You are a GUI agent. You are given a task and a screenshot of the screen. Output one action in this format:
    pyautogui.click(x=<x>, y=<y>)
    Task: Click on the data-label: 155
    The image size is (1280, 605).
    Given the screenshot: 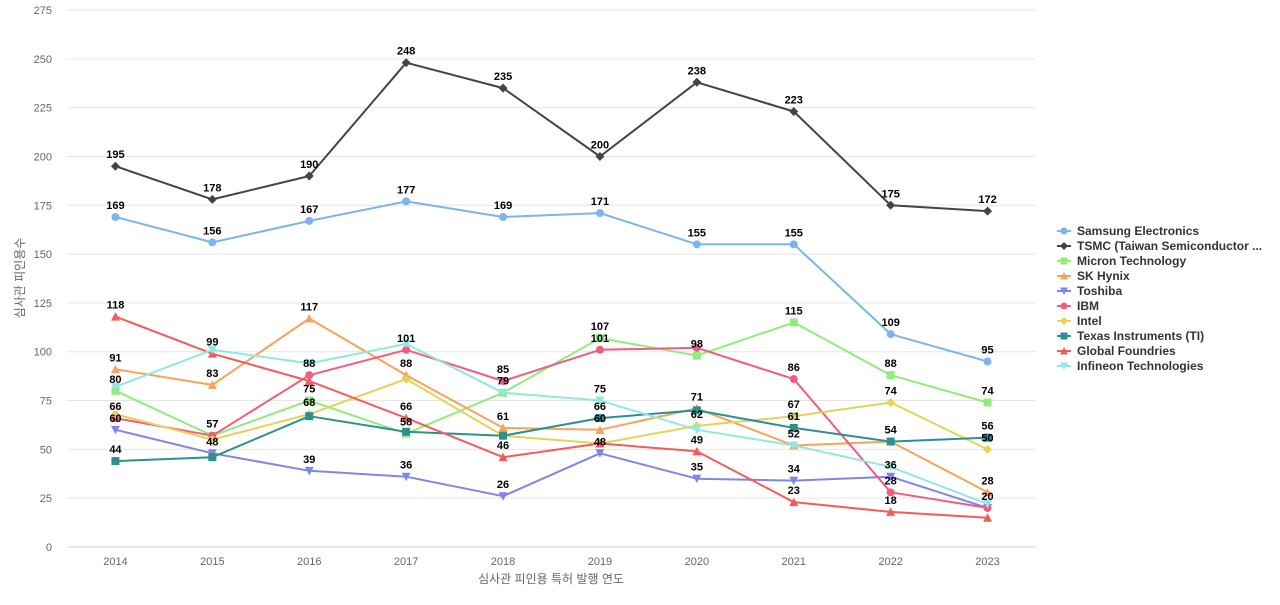 What is the action you would take?
    pyautogui.click(x=794, y=233)
    